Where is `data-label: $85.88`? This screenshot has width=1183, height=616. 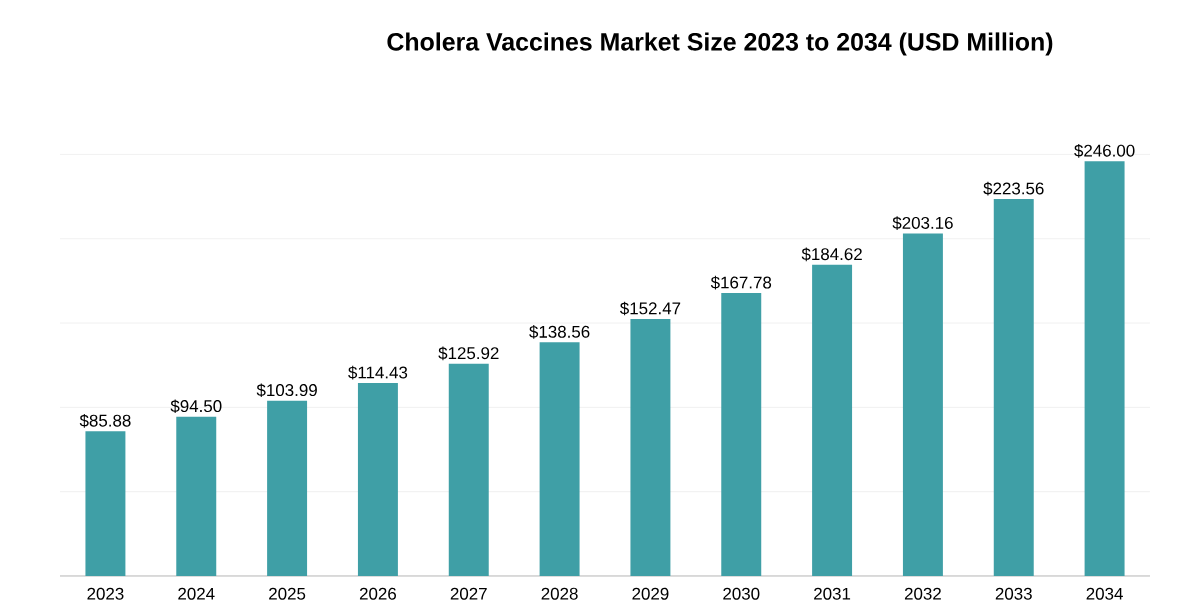
data-label: $85.88 is located at coordinates (105, 420).